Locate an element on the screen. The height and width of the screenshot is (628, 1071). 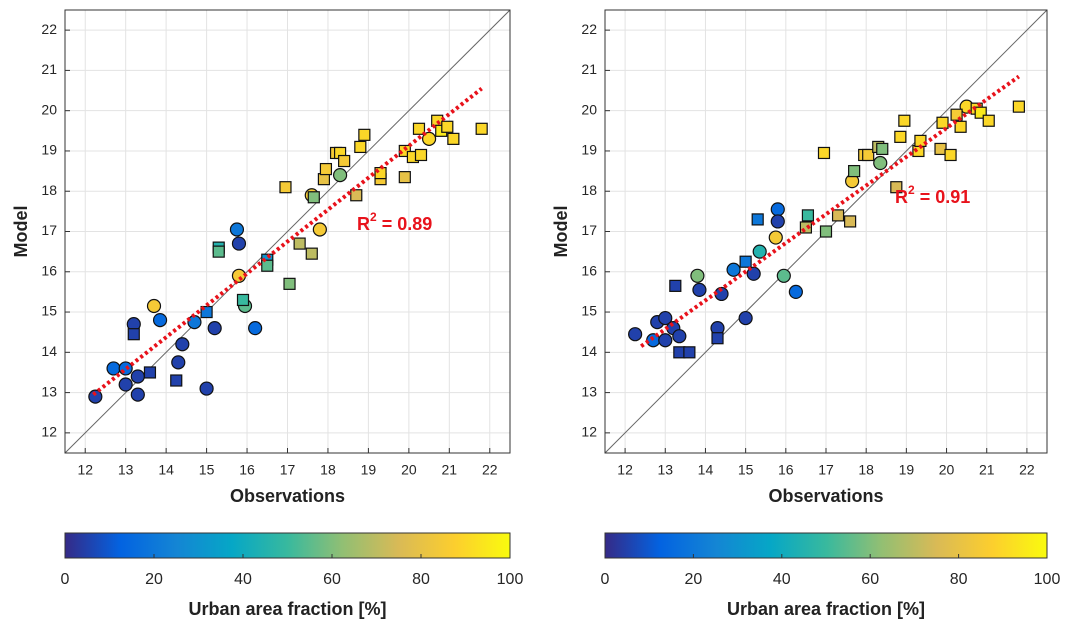
y-tick-label: 15 is located at coordinates (589, 311).